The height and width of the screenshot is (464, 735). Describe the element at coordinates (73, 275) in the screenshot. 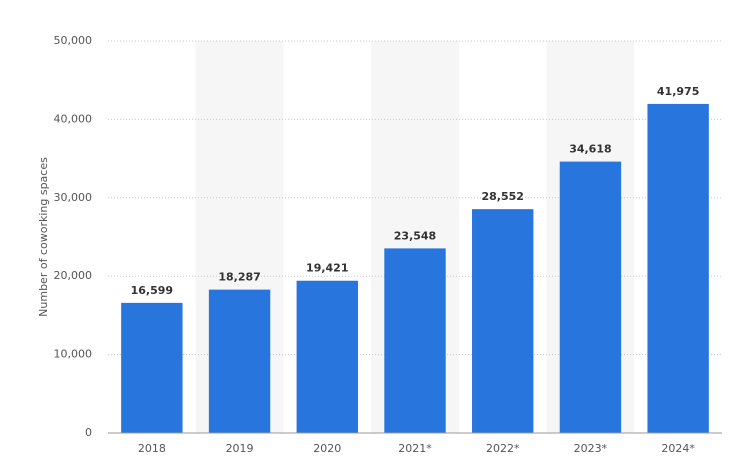

I see `y-tick-label: 20,000` at that location.